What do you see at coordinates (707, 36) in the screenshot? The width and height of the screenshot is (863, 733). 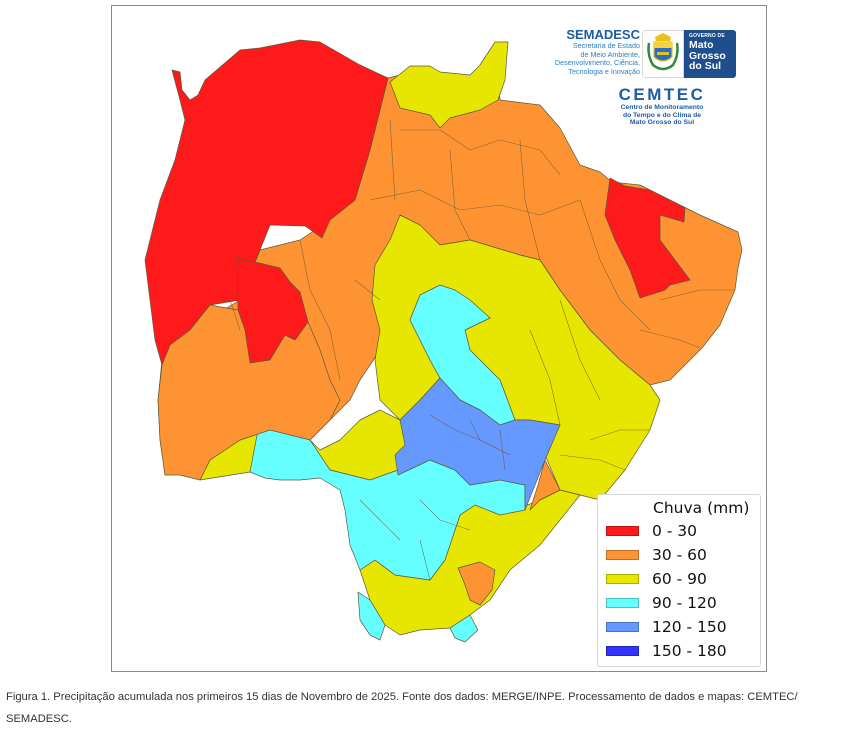 I see `governo-small: GOVERNO DE` at bounding box center [707, 36].